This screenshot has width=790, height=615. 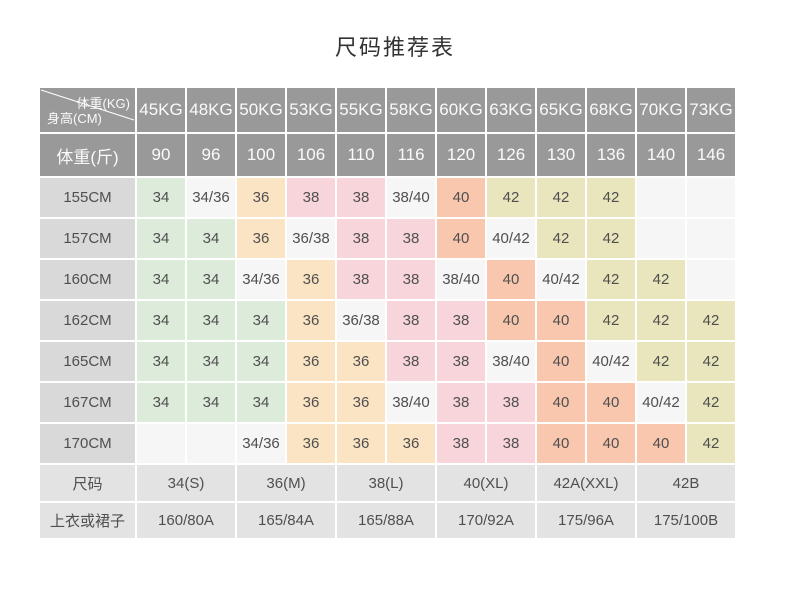 What do you see at coordinates (87, 483) in the screenshot?
I see `size-row-label: 尺码` at bounding box center [87, 483].